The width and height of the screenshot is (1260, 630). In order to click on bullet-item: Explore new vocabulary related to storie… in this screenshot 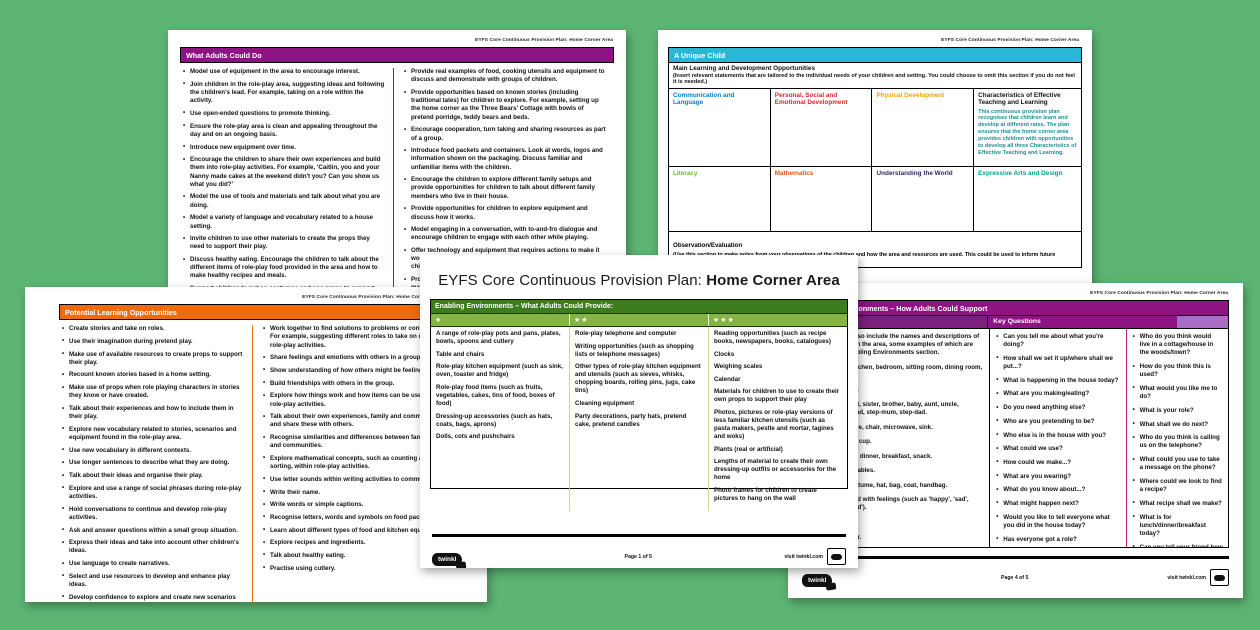, I will do `click(152, 433)`.